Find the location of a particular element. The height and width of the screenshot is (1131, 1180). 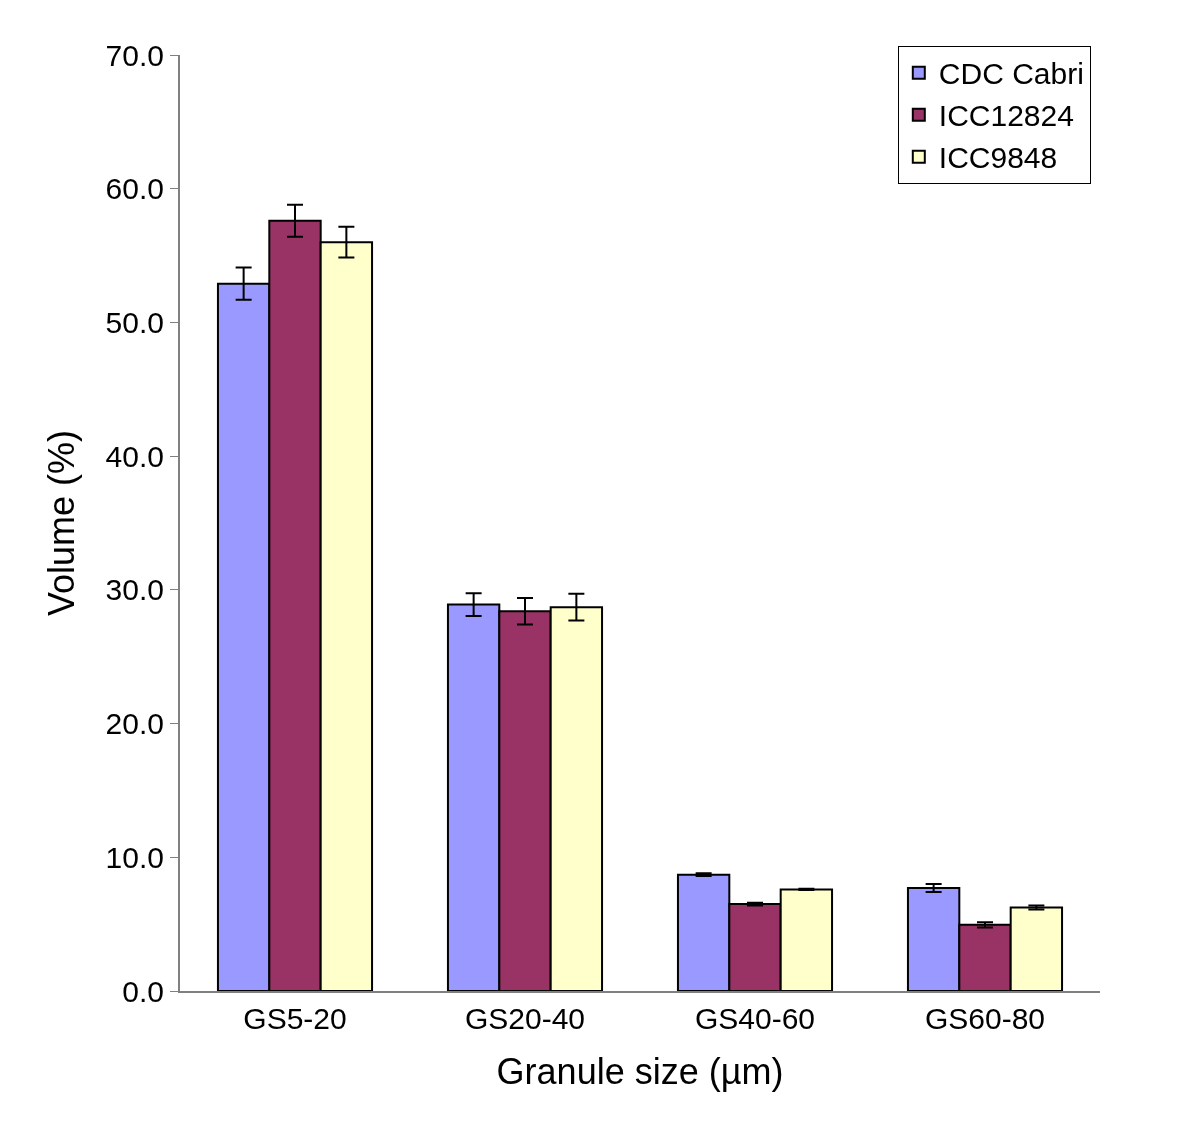

x-tick-label: GS5-20 is located at coordinates (295, 1018).